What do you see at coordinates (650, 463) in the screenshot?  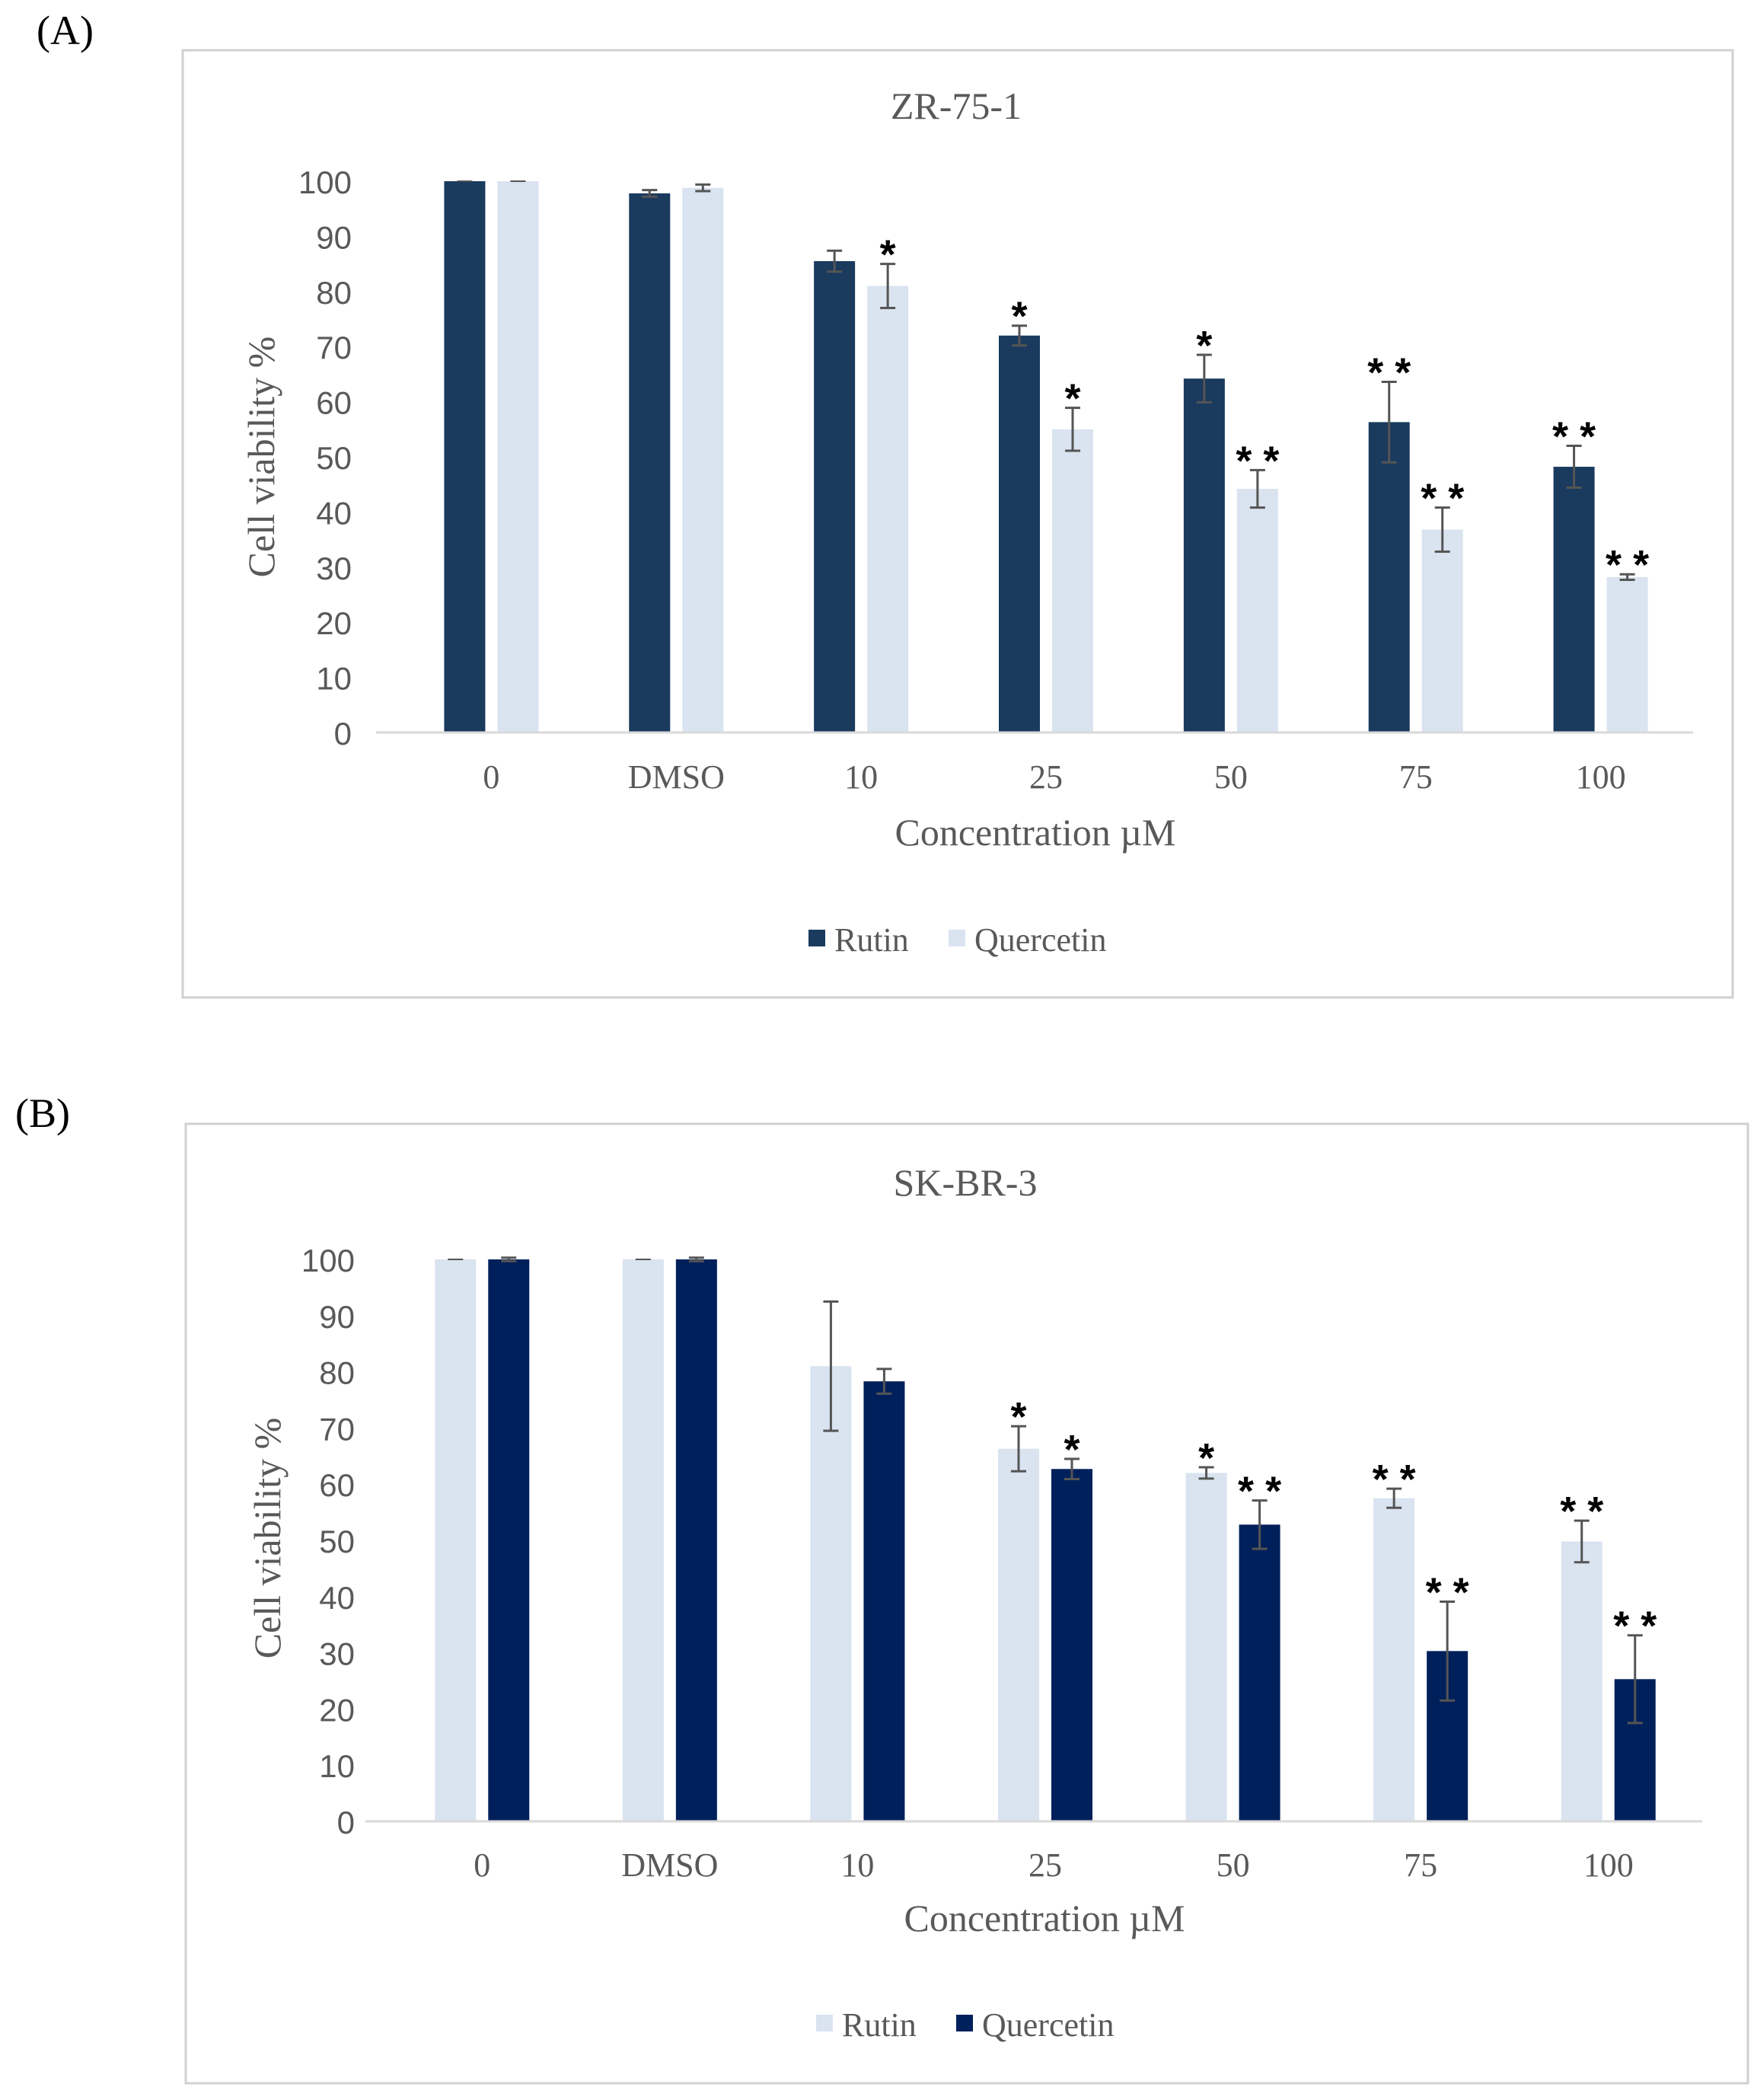 I see `bar-a-rutin-dmso` at bounding box center [650, 463].